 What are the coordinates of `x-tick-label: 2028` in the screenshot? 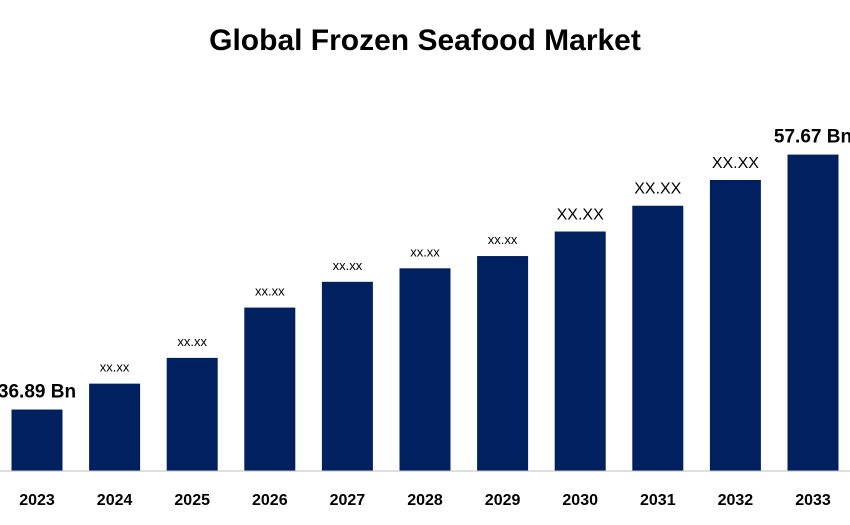 It's located at (425, 500).